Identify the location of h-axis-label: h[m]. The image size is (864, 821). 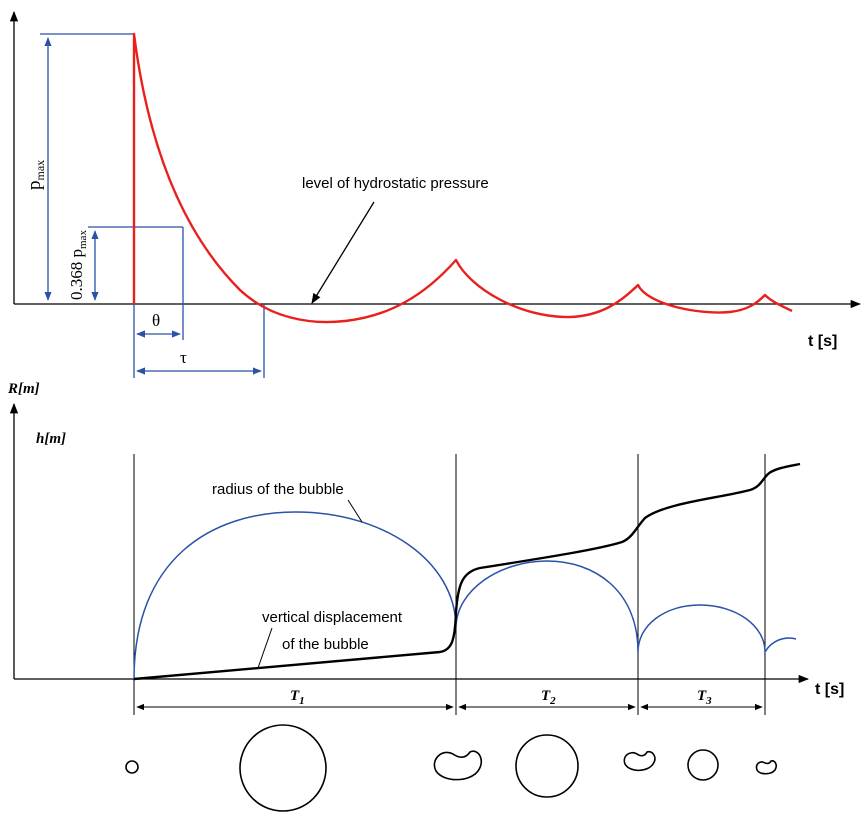
(51, 439).